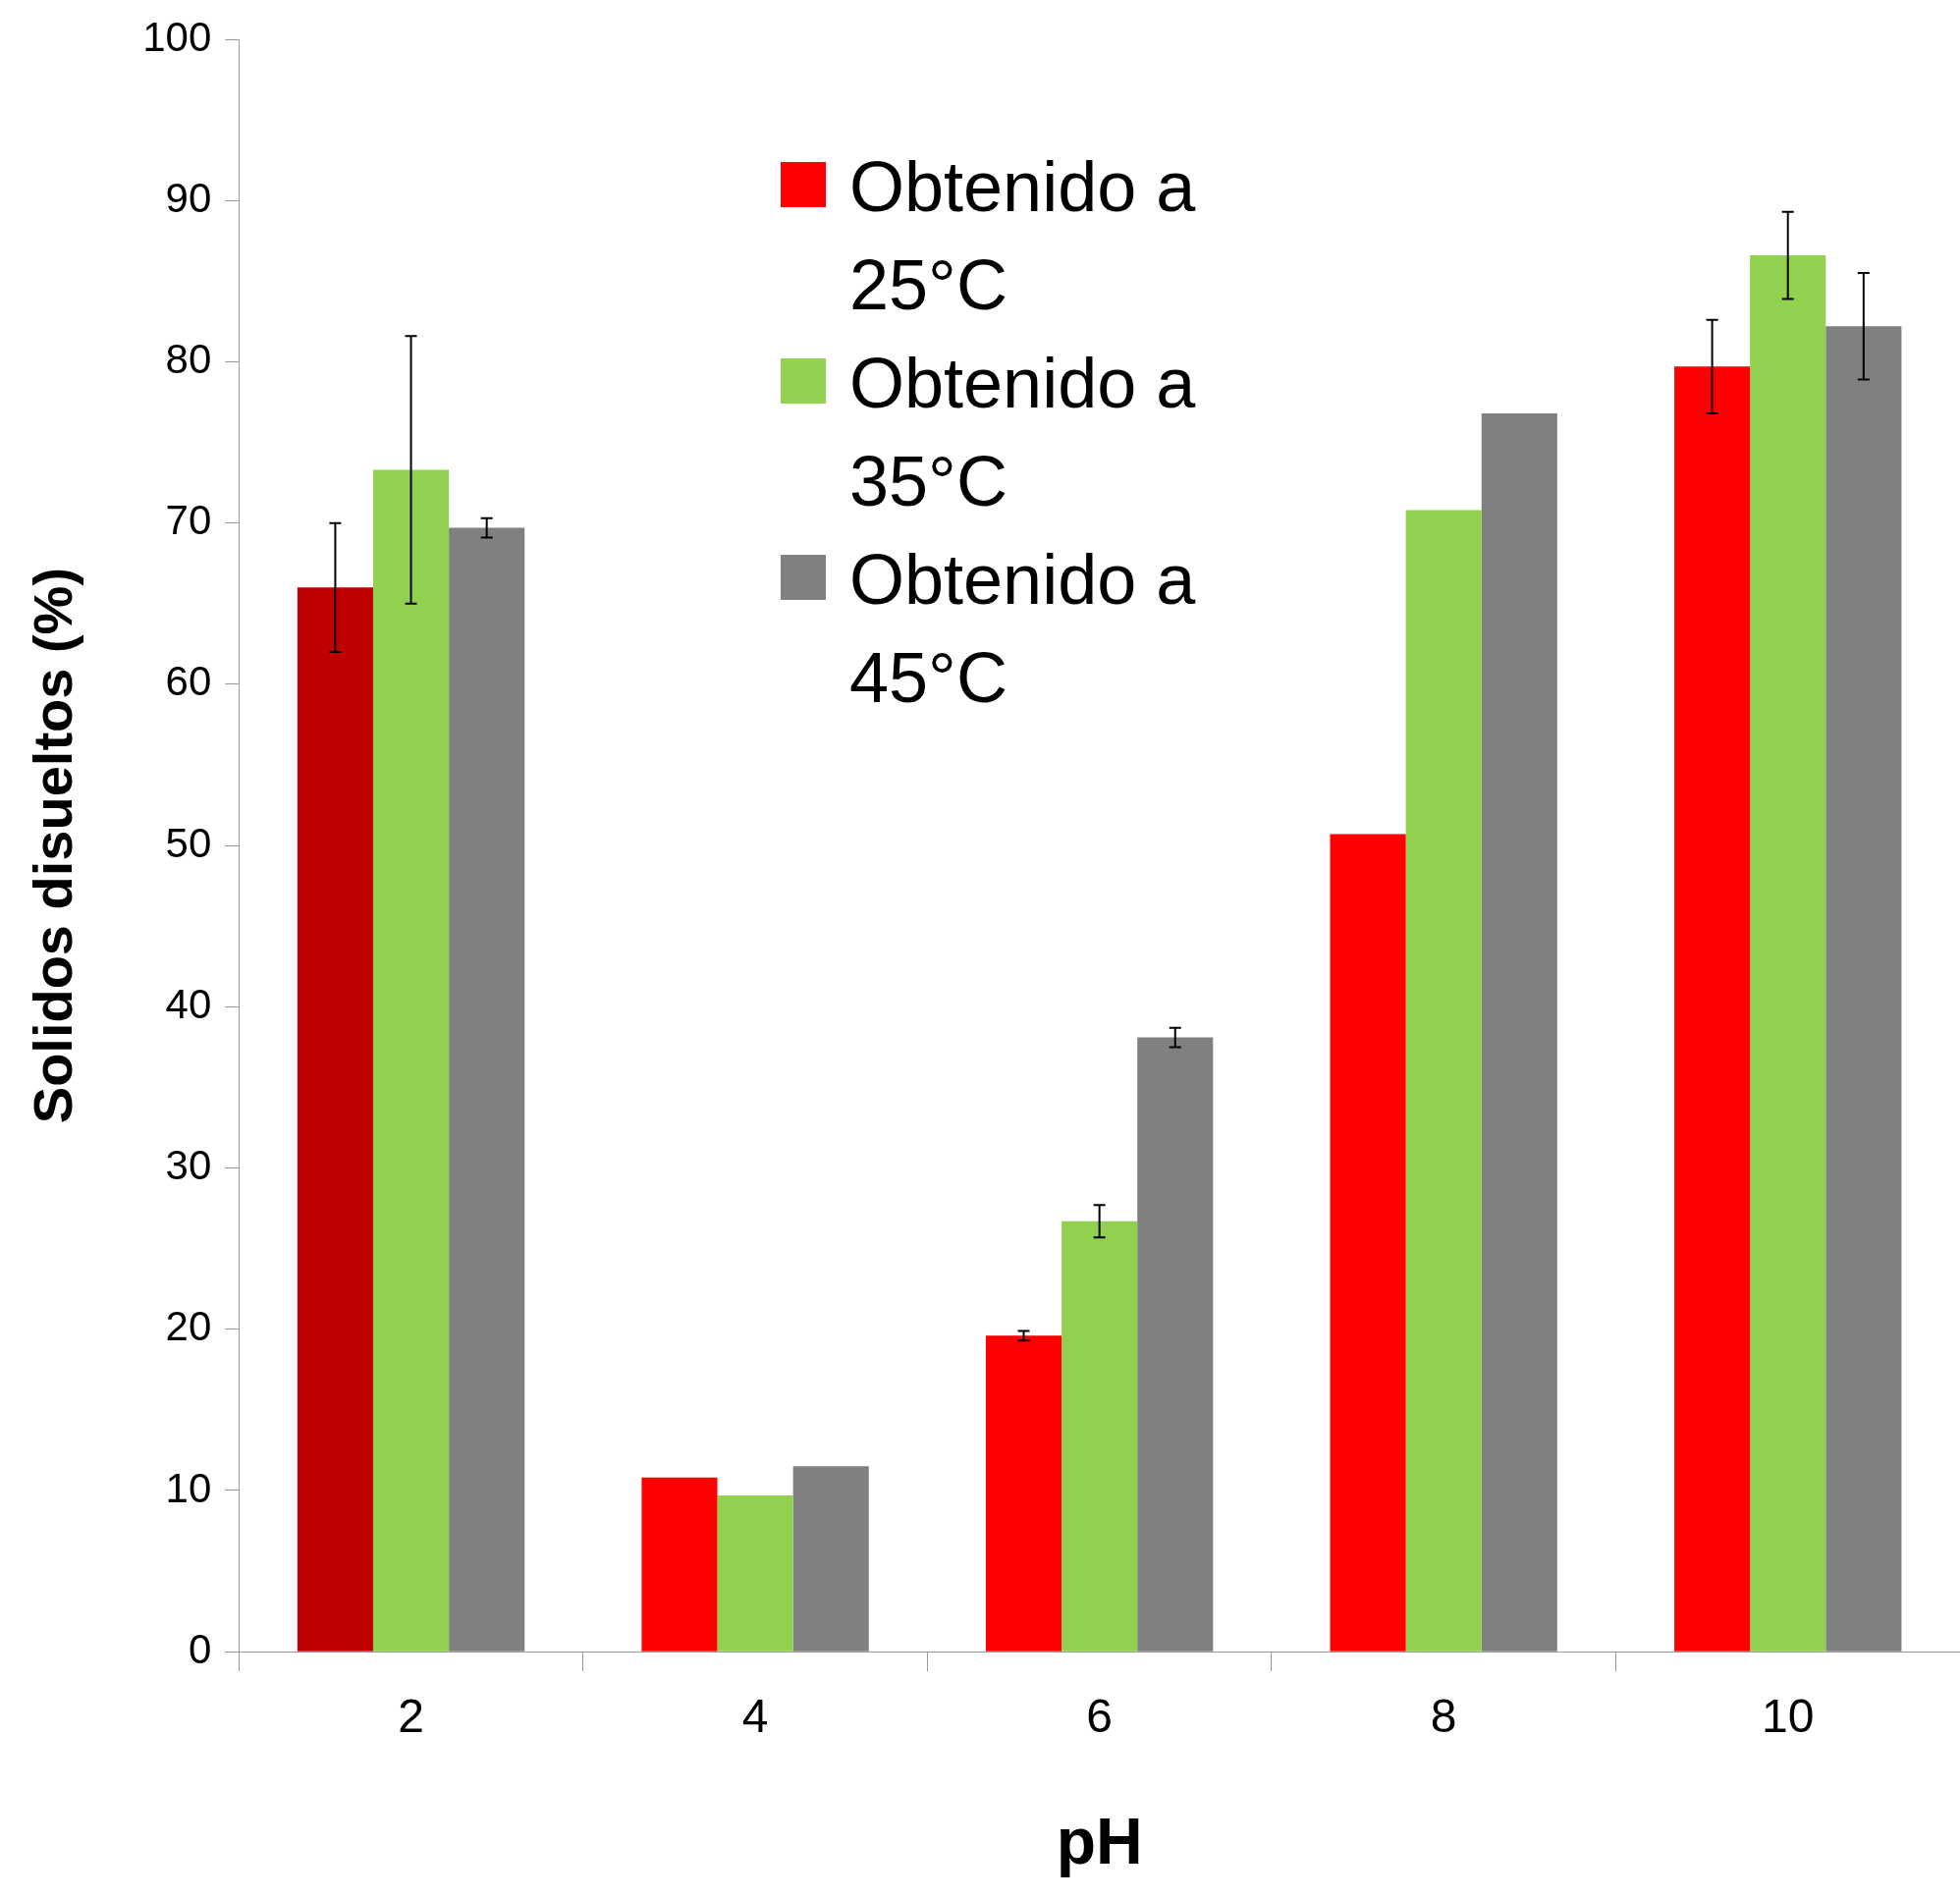 The height and width of the screenshot is (1898, 1960). I want to click on x-axis-title: pH, so click(1099, 1840).